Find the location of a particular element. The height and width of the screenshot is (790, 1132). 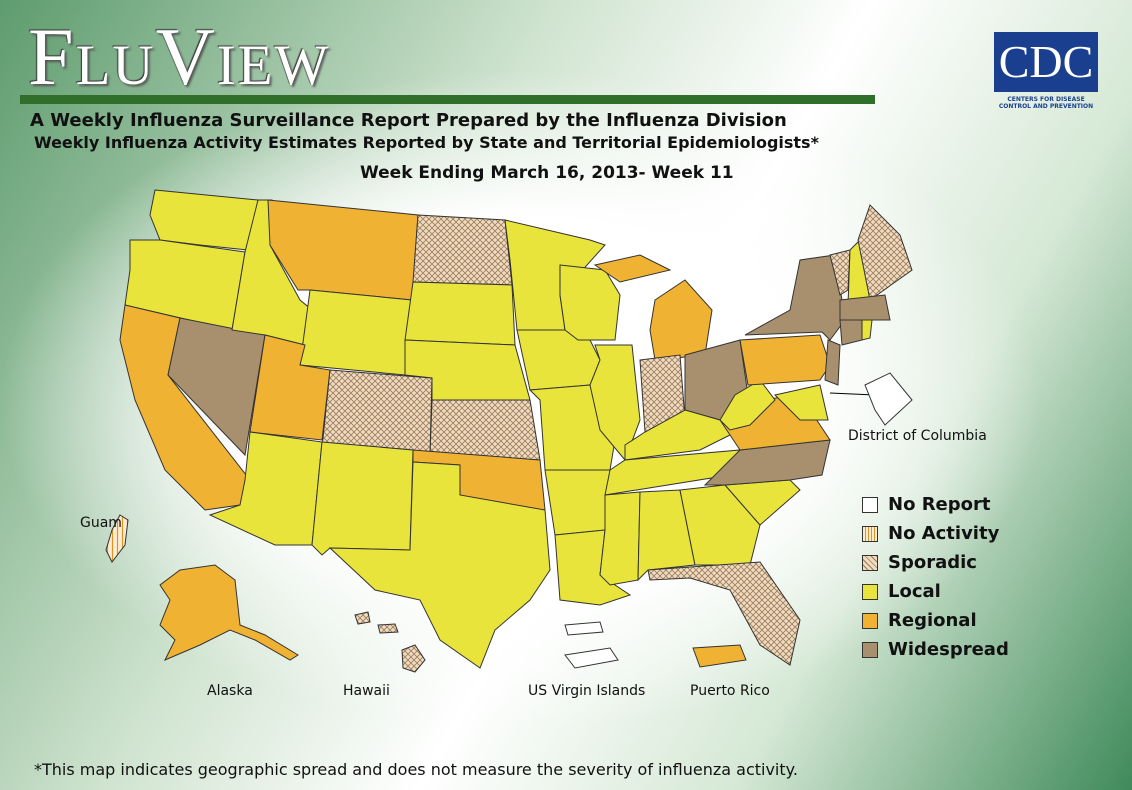

legend-label: Local is located at coordinates (914, 591).